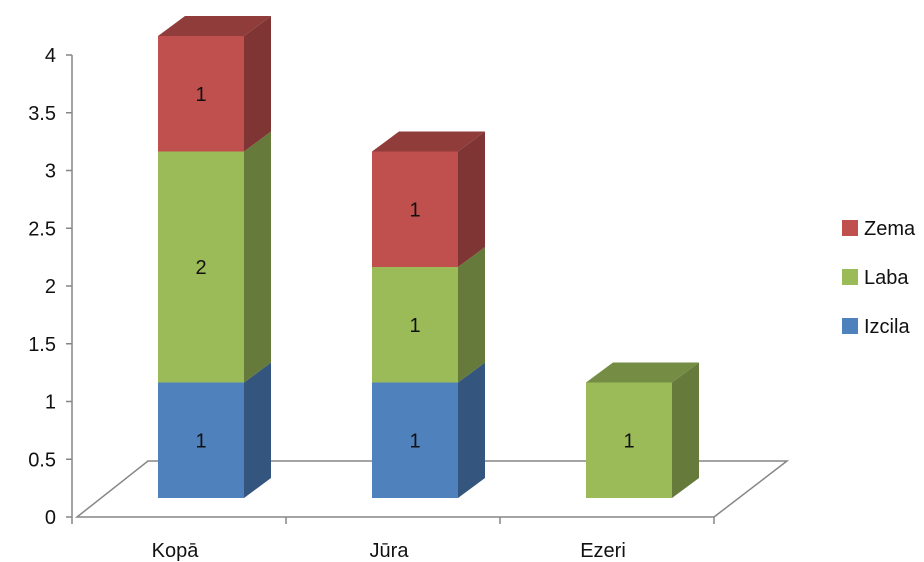  I want to click on category-axis: Kopā Jūra Ezeri, so click(393, 539).